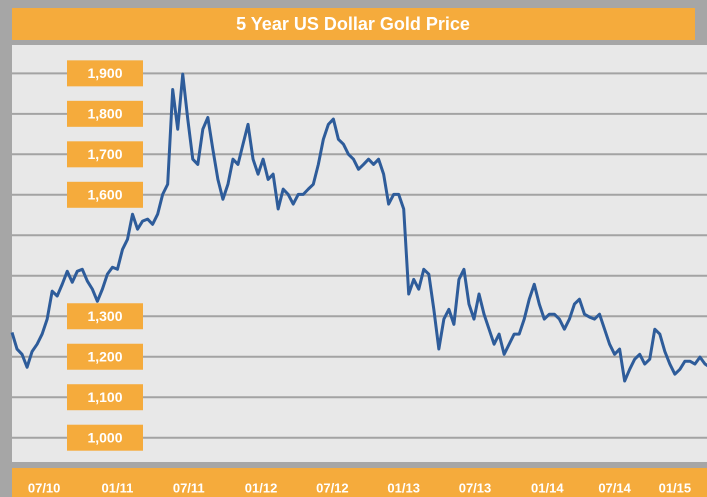 Image resolution: width=707 pixels, height=497 pixels. What do you see at coordinates (189, 487) in the screenshot?
I see `x-tick-label: 07/11` at bounding box center [189, 487].